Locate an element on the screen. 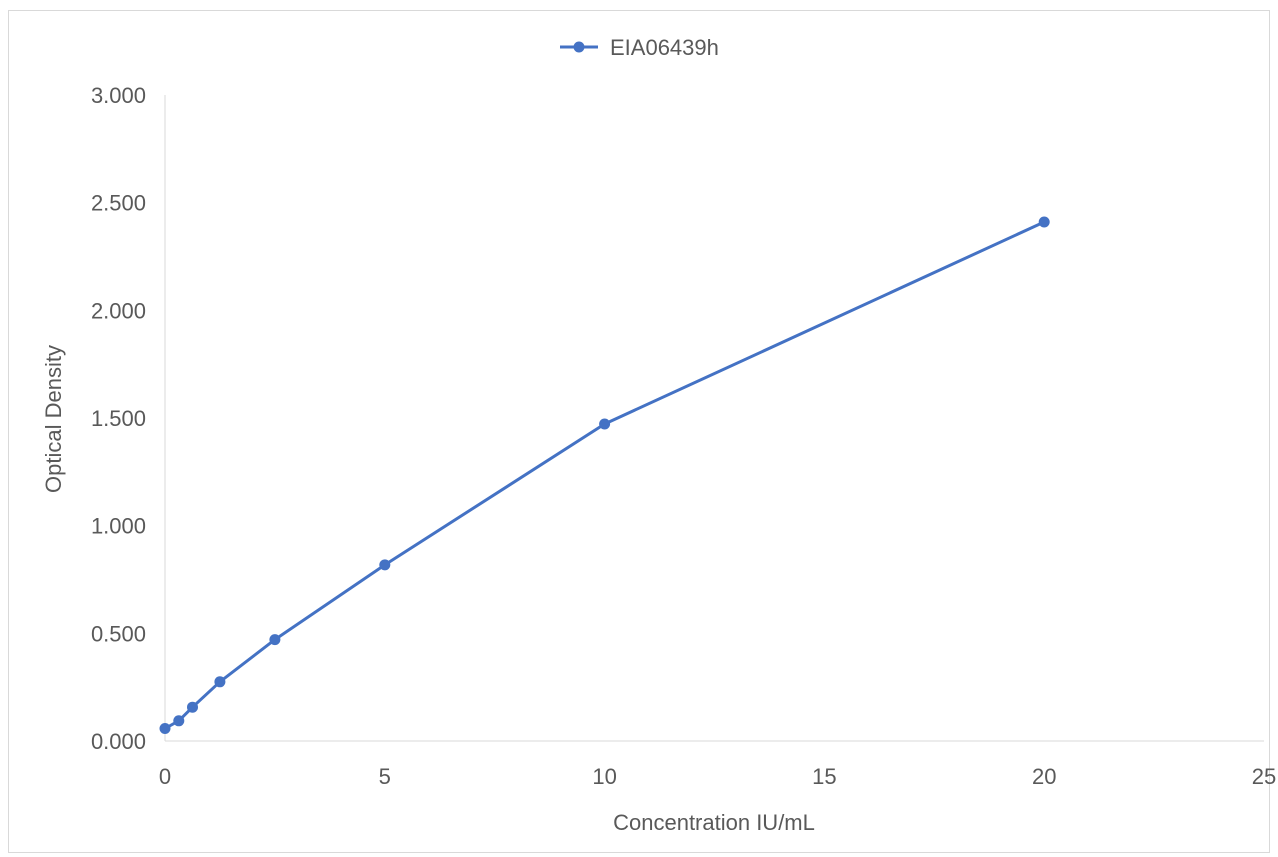 This screenshot has width=1278, height=857. y-tick-label: 1.000 is located at coordinates (118, 526).